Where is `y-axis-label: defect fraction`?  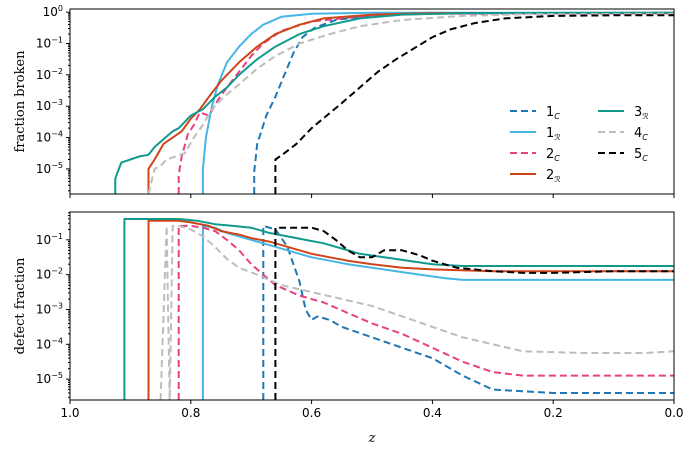
y-axis-label: defect fraction is located at coordinates (20, 305).